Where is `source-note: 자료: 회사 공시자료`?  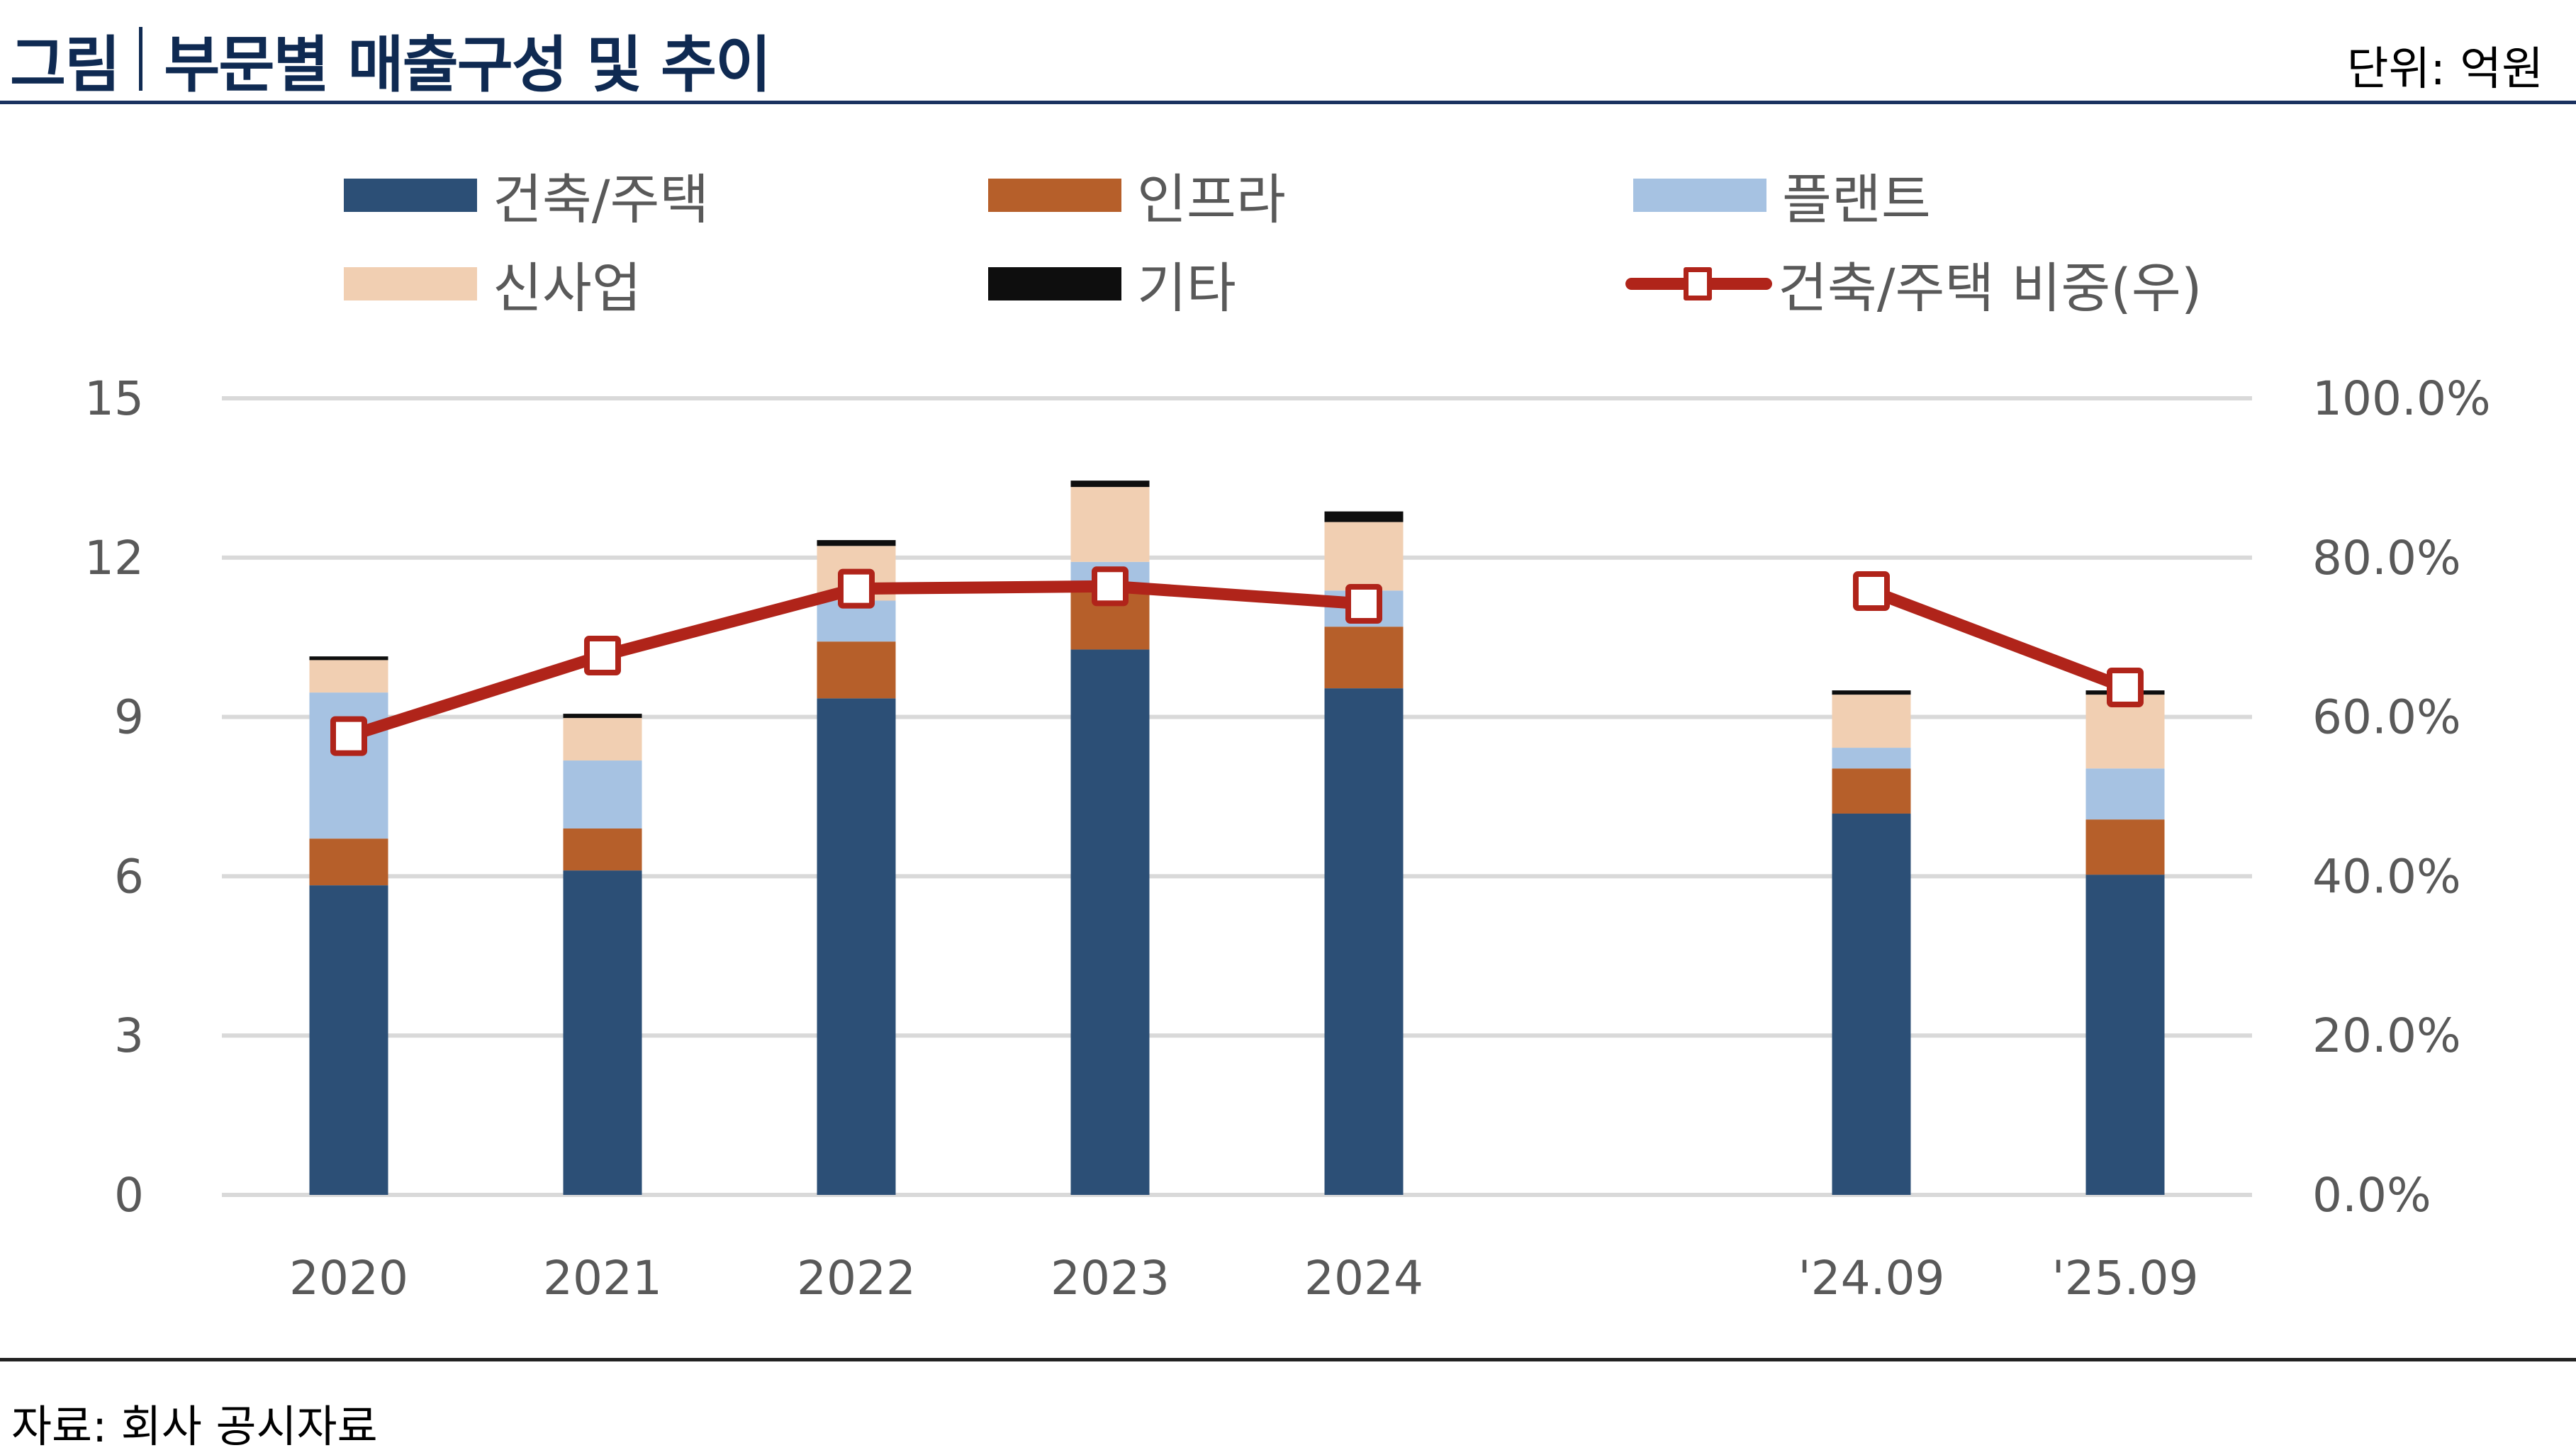
source-note: 자료: 회사 공시자료 is located at coordinates (195, 1426).